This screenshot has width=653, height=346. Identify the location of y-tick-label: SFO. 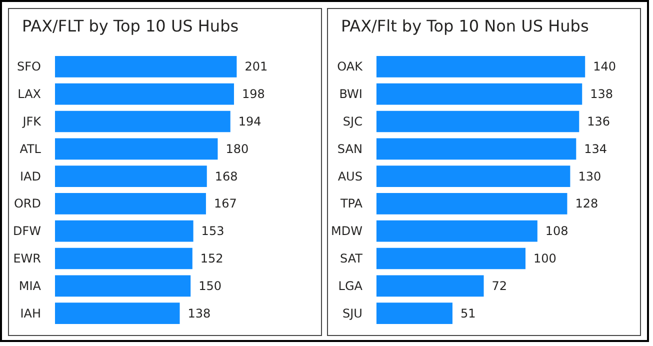
(29, 67).